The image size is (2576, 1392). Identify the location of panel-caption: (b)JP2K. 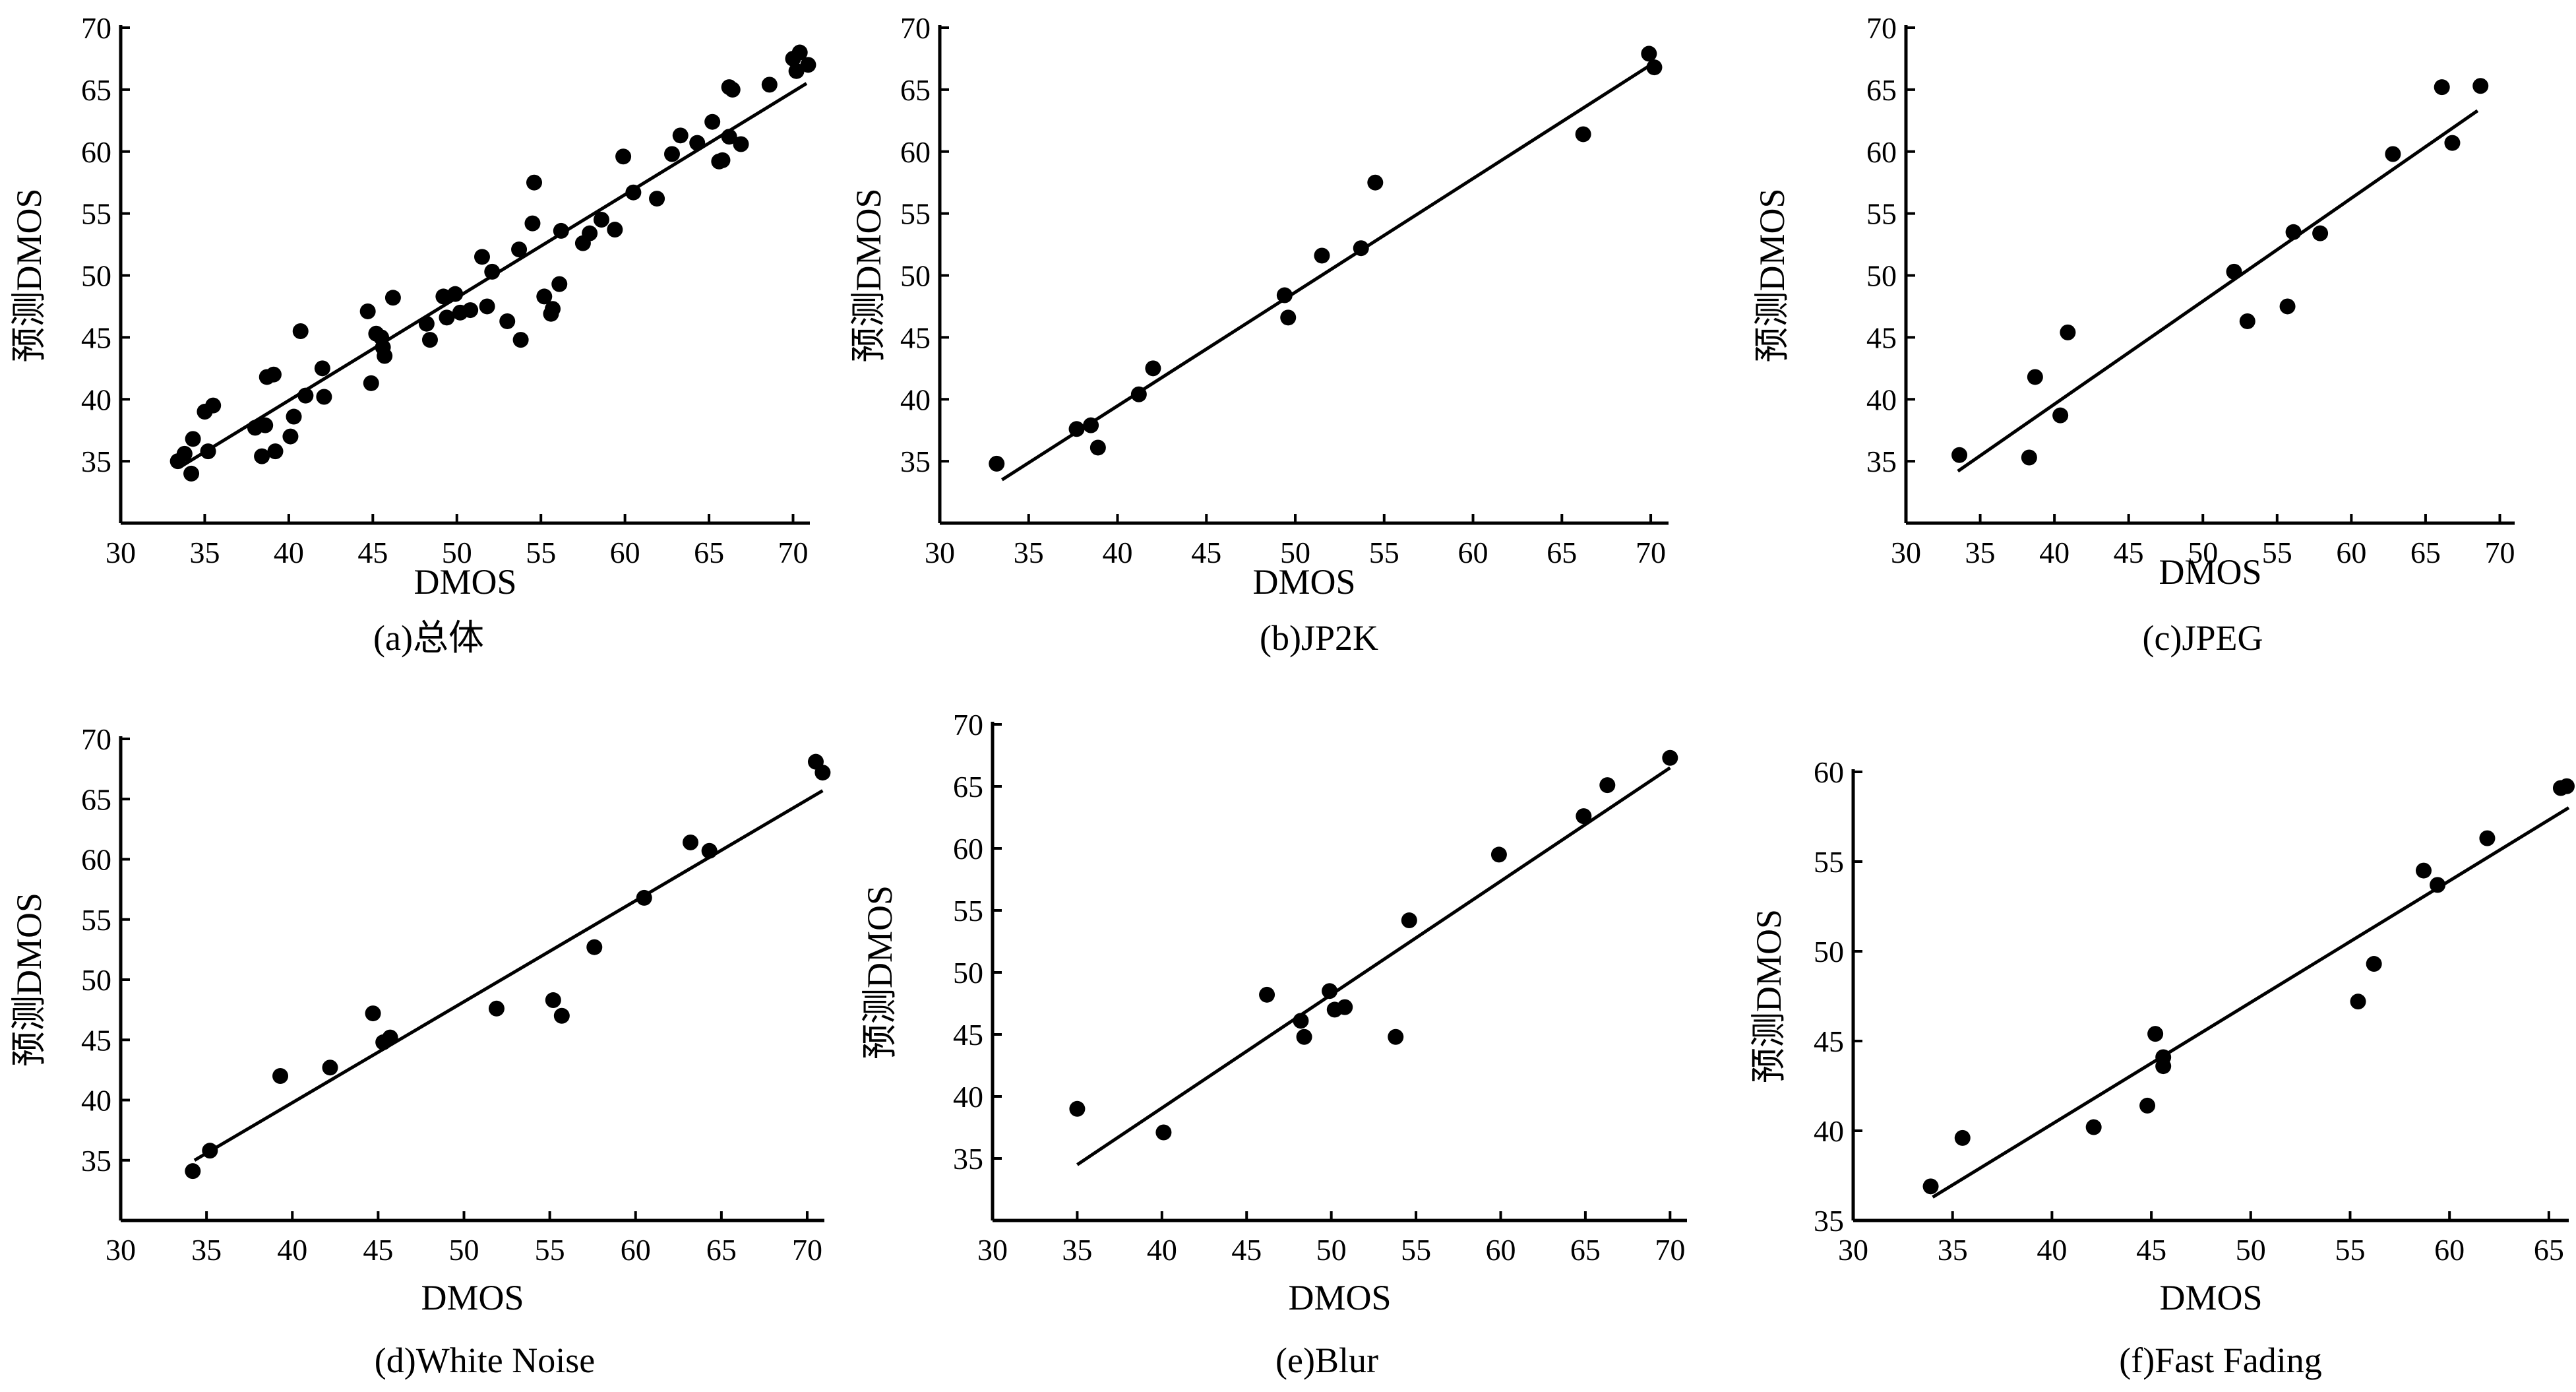
(1319, 638).